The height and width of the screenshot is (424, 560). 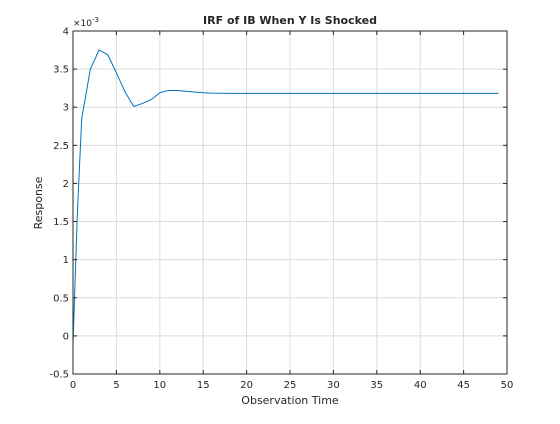 What do you see at coordinates (38, 202) in the screenshot?
I see `y-axis-label: Response` at bounding box center [38, 202].